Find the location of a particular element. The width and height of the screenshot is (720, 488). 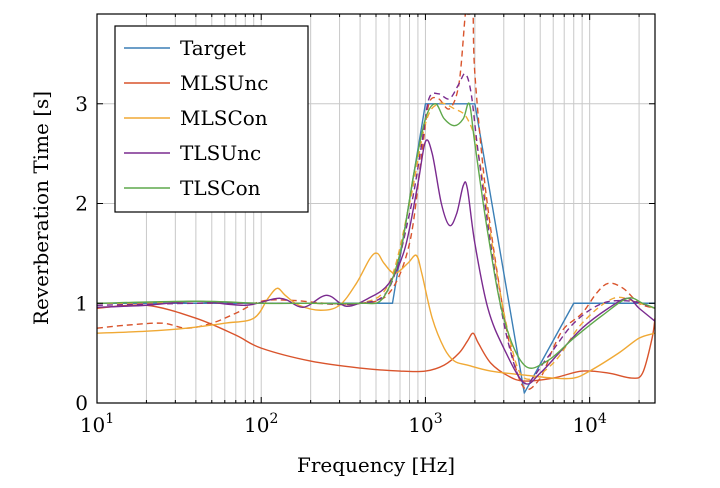

y-tick-label: 0 is located at coordinates (81, 403).